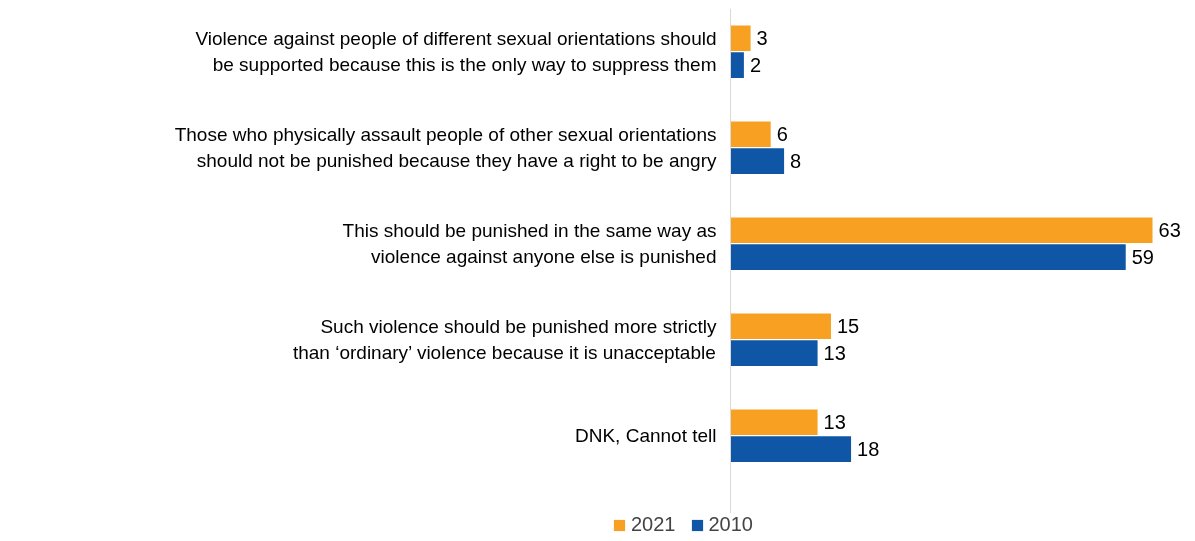  Describe the element at coordinates (504, 340) in the screenshot. I see `y-tick-label: Such violence should be punished more strictly than ‘ordinary’ violence because it is unacceptable` at that location.